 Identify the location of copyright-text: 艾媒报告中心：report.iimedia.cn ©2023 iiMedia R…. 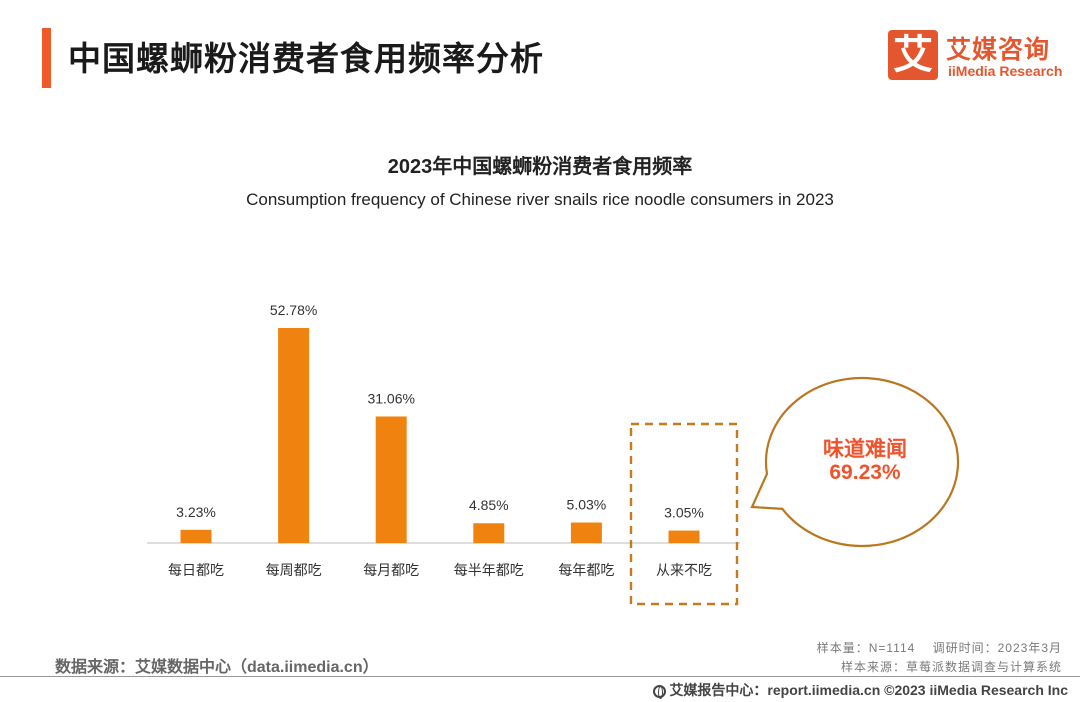
(868, 690).